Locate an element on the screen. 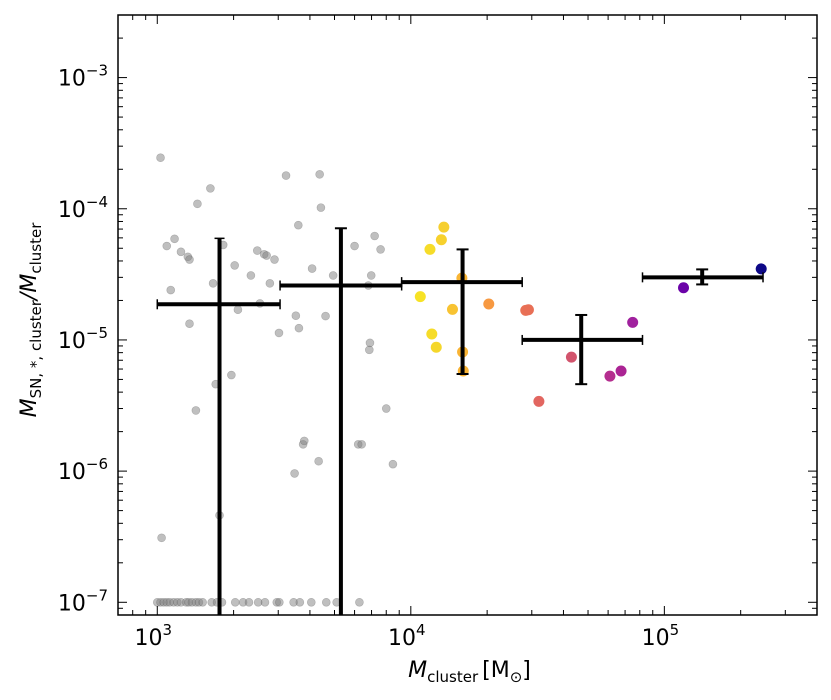 The height and width of the screenshot is (700, 831). x-tick-label: 10⁴ is located at coordinates (407, 636).